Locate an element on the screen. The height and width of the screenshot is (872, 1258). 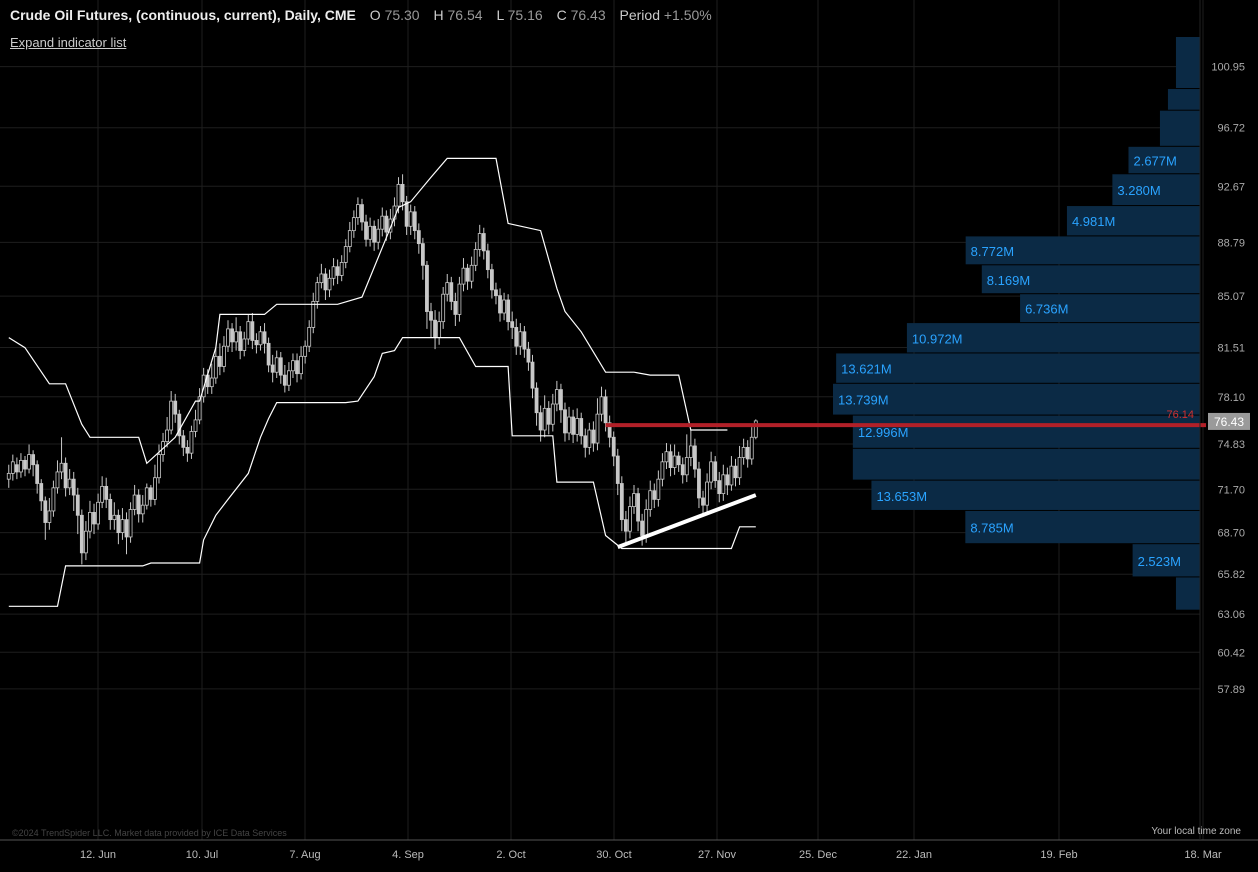
y-tick-label: 57.89 is located at coordinates (1231, 690).